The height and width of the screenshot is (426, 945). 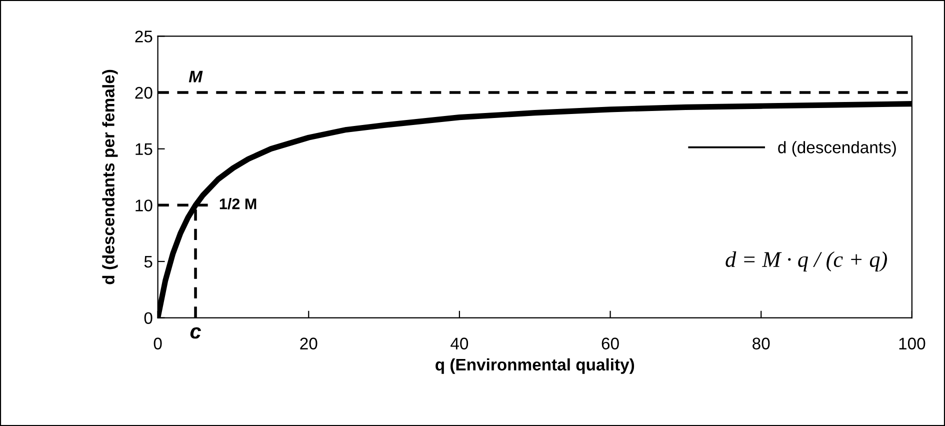 What do you see at coordinates (143, 36) in the screenshot?
I see `y-tick-label: 25` at bounding box center [143, 36].